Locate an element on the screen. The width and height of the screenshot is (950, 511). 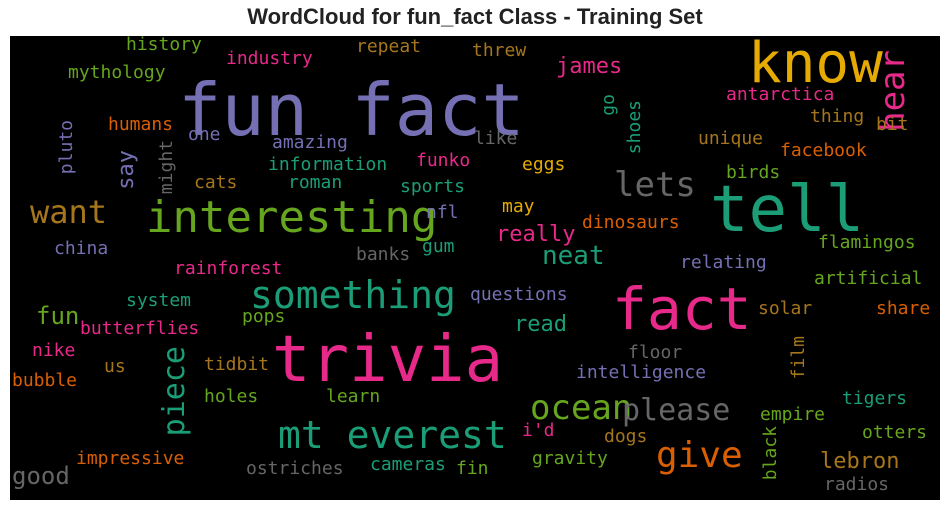
word-interesting: interesting is located at coordinates (291, 218).